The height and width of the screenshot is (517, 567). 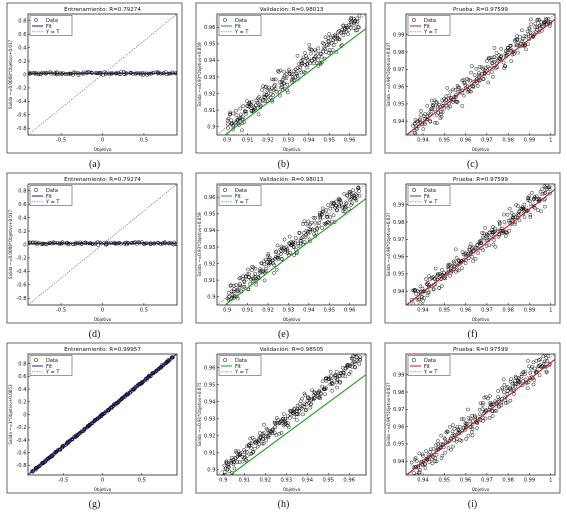 I want to click on panel-caption: (c), so click(x=472, y=164).